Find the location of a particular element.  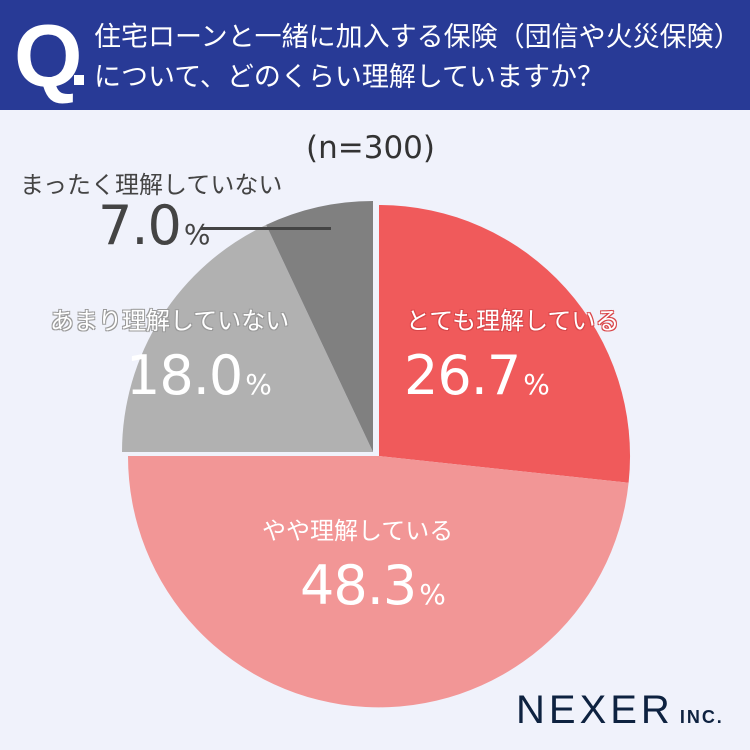

label-somewhat-category: やや理解している is located at coordinates (358, 531).